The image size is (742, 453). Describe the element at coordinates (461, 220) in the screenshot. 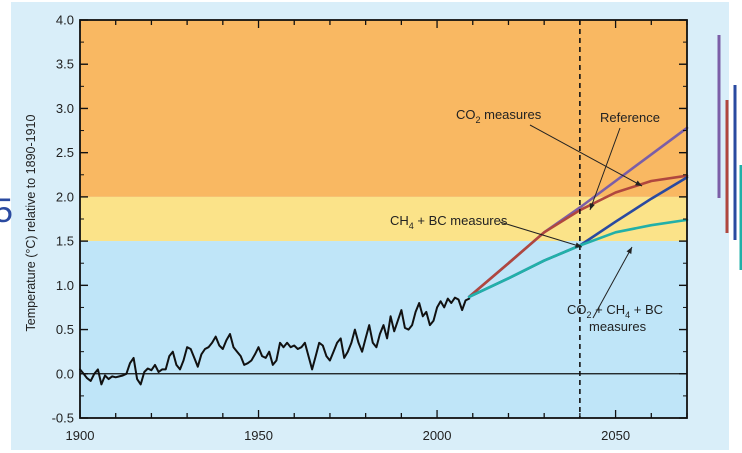

I see `annotation-ch4-bc-measures-part: + BC measures` at that location.